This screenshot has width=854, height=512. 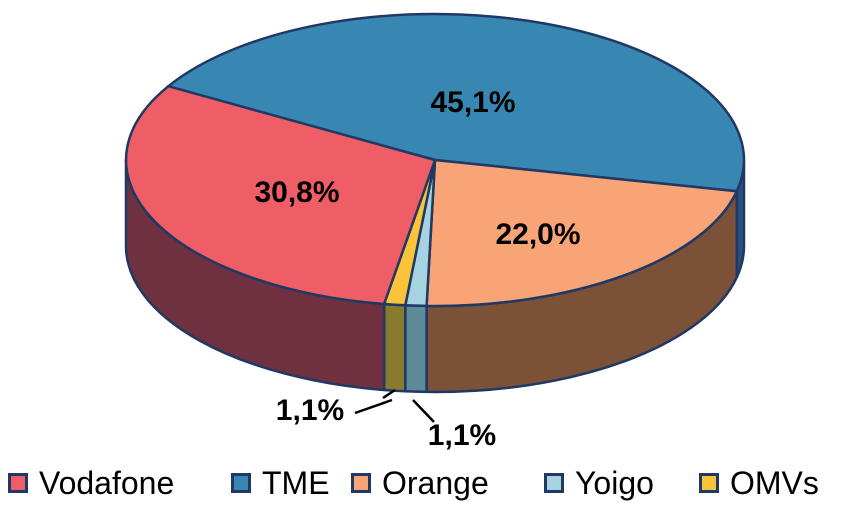 I want to click on slice-label-vodafone: 30,8%, so click(x=297, y=192).